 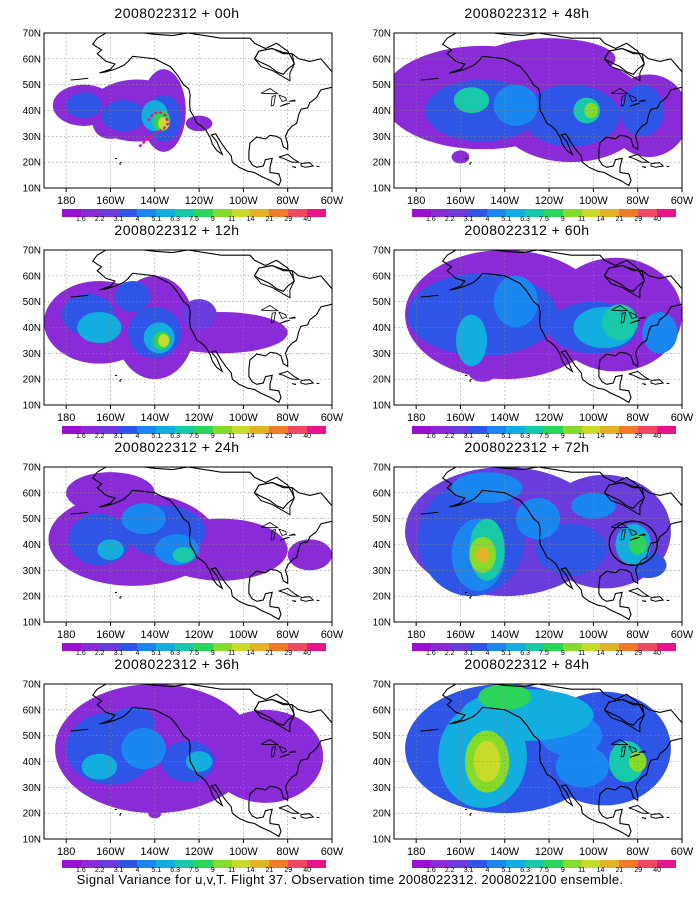 I want to click on lat-label: 60N, so click(x=32, y=276).